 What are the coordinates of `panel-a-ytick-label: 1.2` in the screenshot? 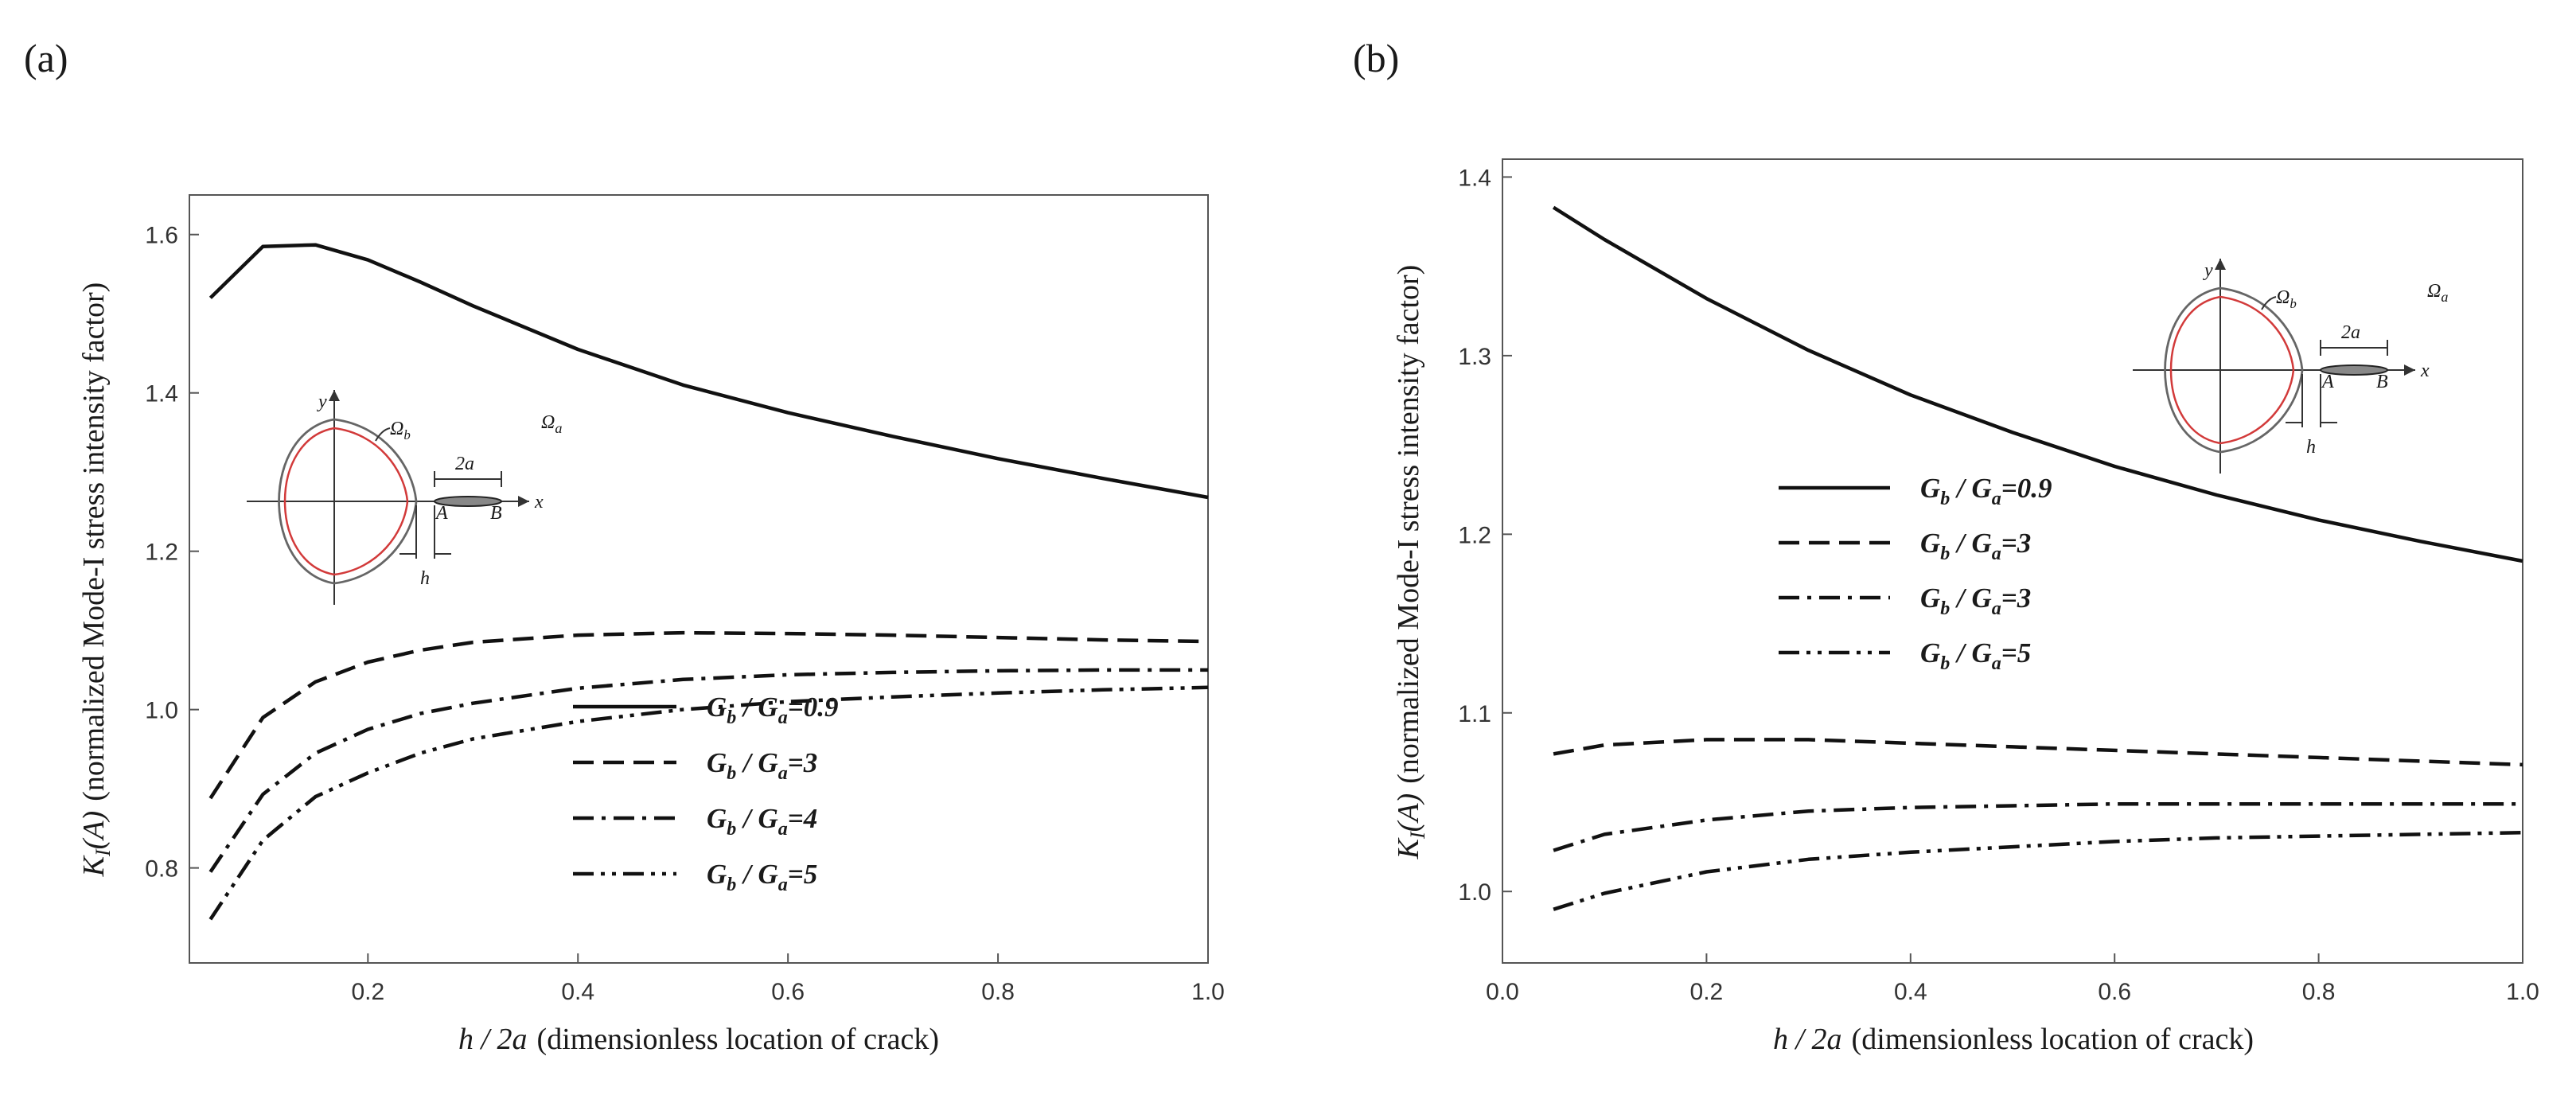 It's located at (161, 553).